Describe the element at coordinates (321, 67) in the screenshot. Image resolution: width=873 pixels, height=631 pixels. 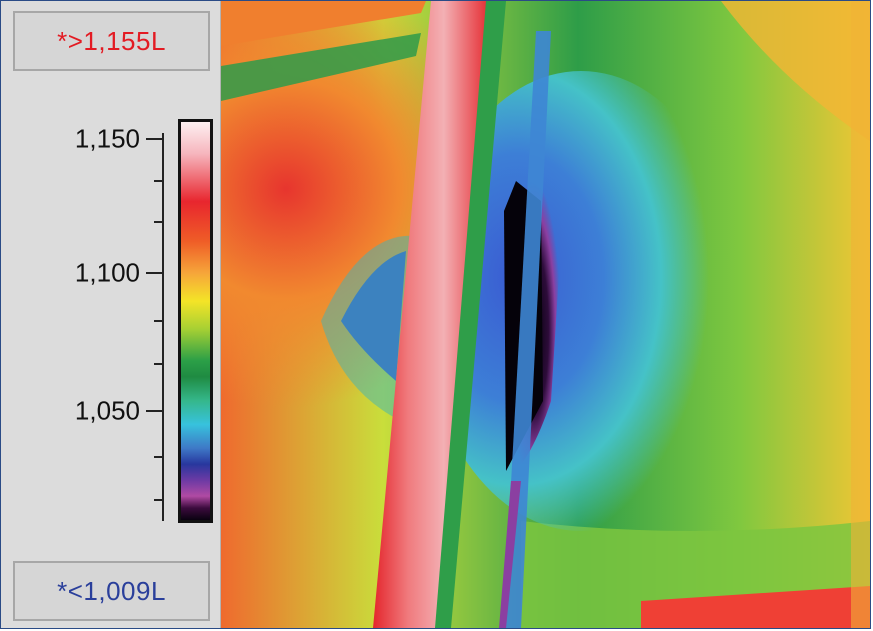
I see `green-diagonal-band` at that location.